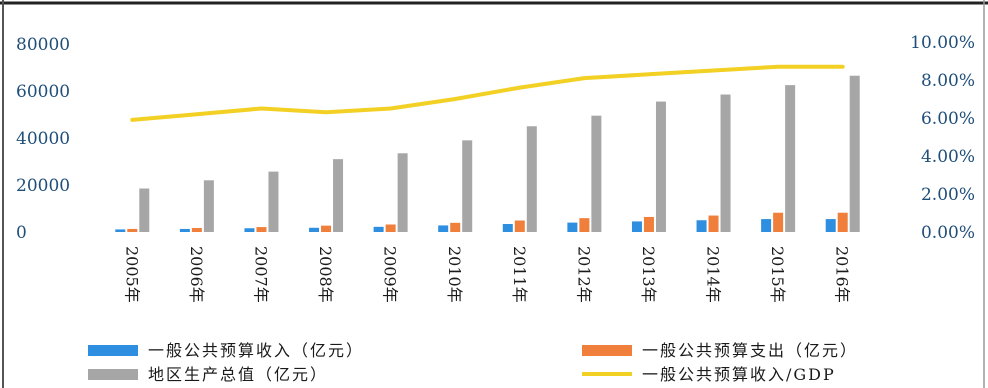 The height and width of the screenshot is (388, 988). What do you see at coordinates (713, 274) in the screenshot?
I see `x-tick-label: 2014年` at bounding box center [713, 274].